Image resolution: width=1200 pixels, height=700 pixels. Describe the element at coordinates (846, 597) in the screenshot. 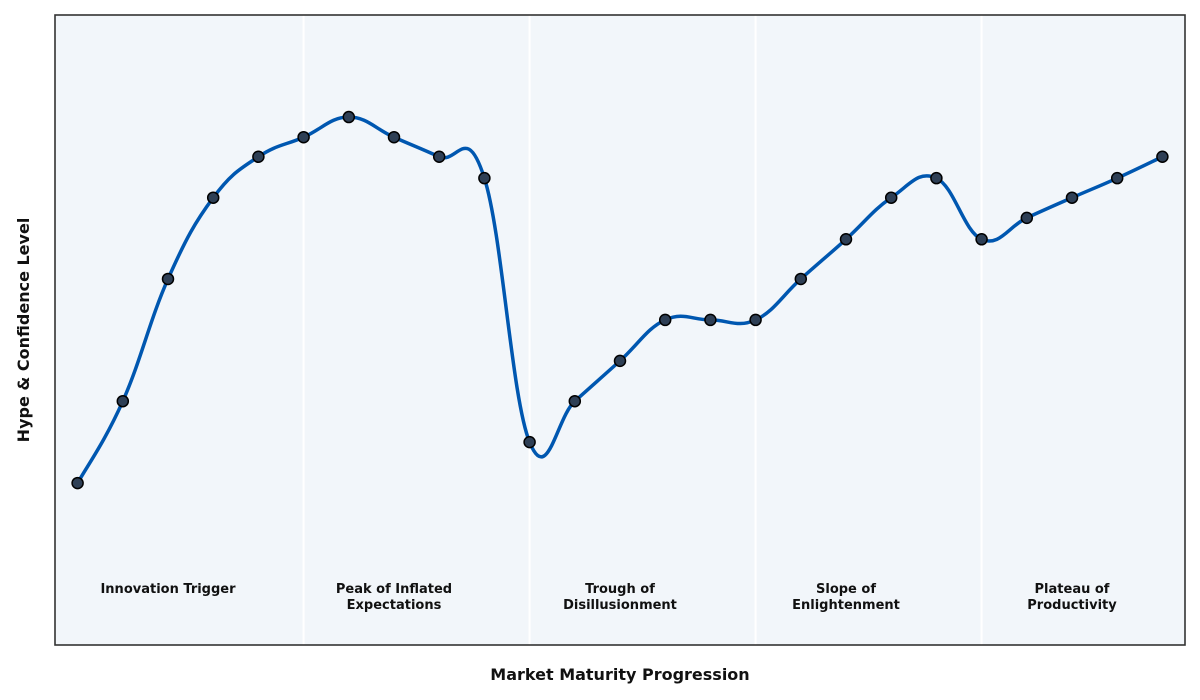

I see `phase-label: Slope of Enlightenment` at that location.